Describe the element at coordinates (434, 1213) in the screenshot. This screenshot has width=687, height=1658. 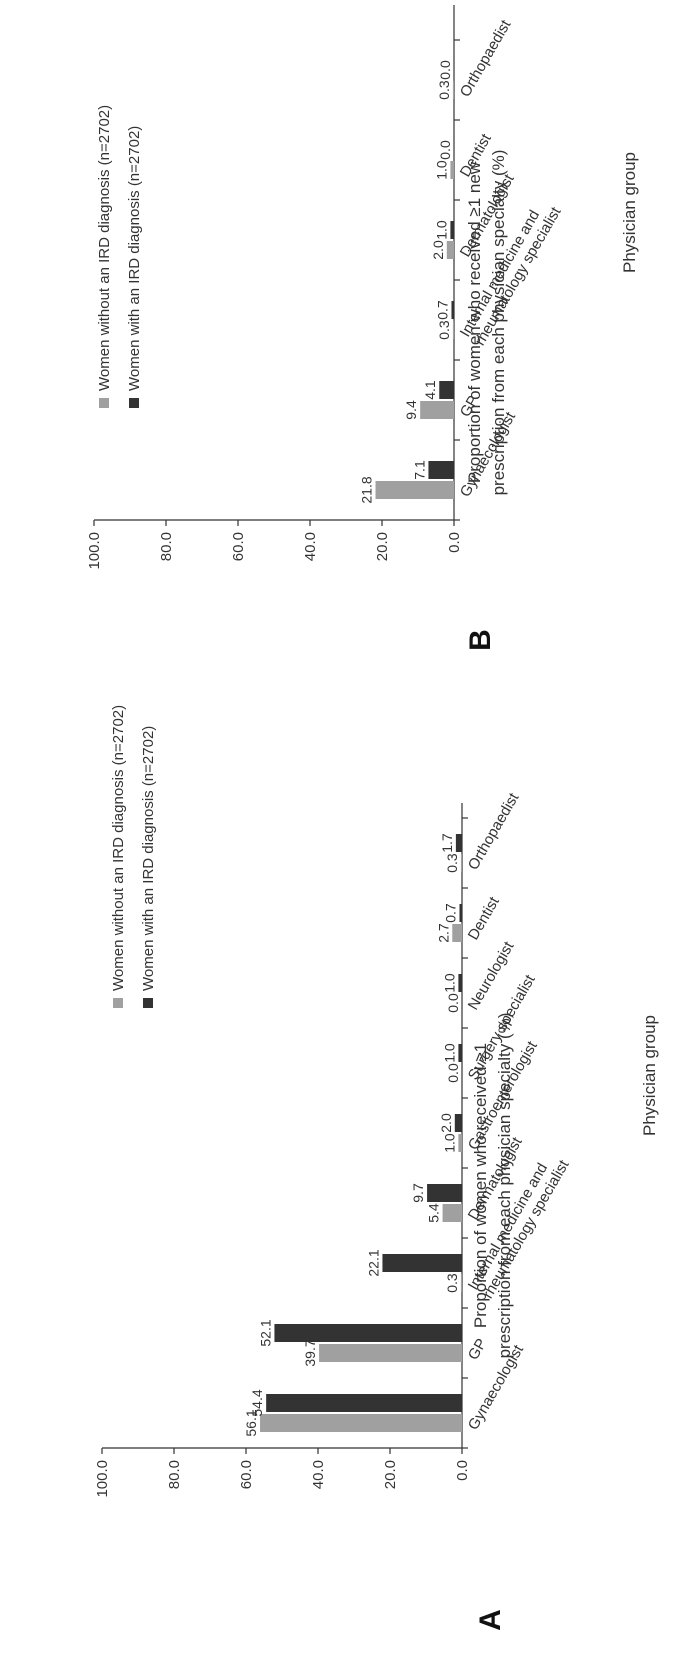
I see `bar-value-label: 5.4` at that location.